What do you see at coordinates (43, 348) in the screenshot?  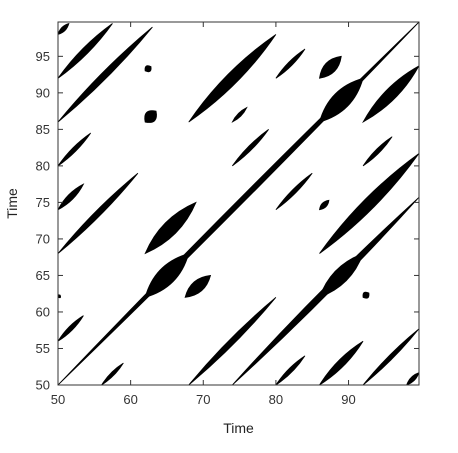 I see `y-tick-label: 55` at bounding box center [43, 348].